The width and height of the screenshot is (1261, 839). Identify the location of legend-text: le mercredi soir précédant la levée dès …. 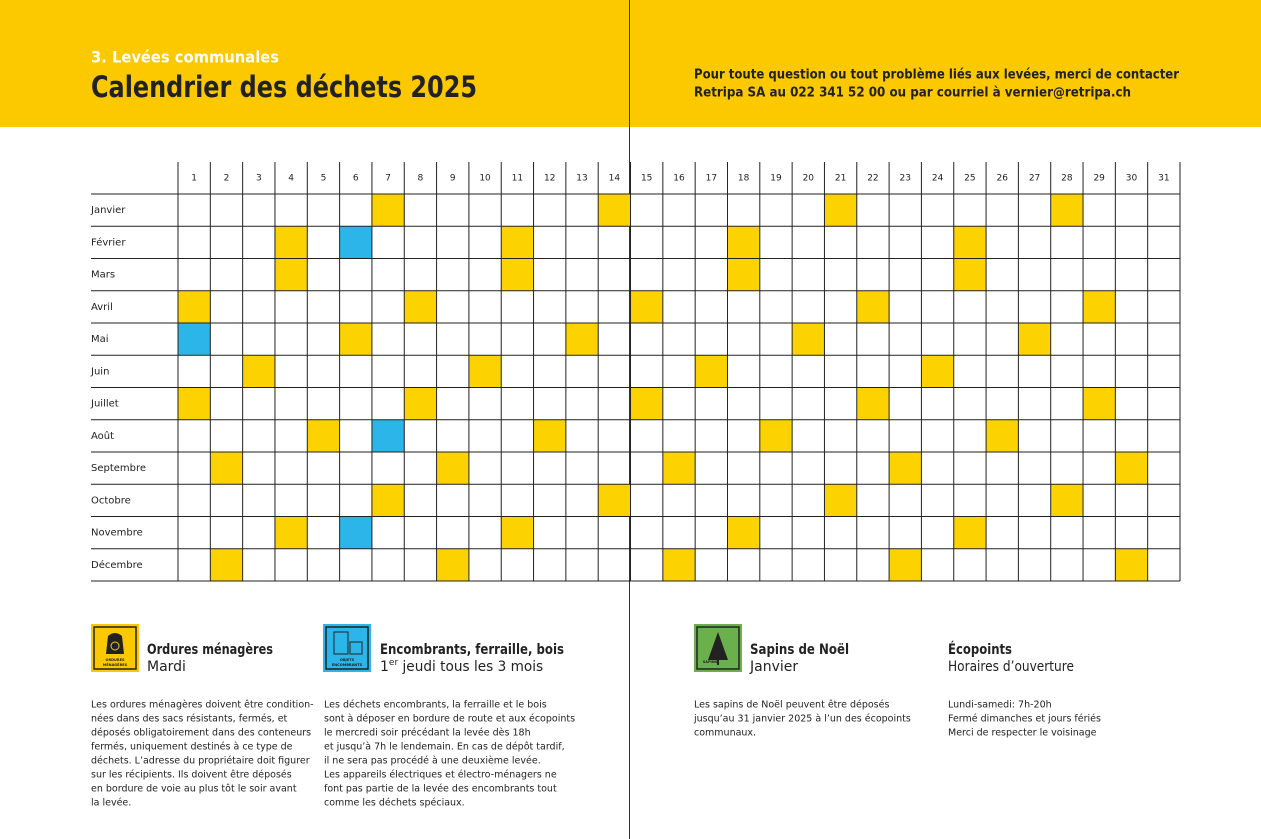
(427, 733).